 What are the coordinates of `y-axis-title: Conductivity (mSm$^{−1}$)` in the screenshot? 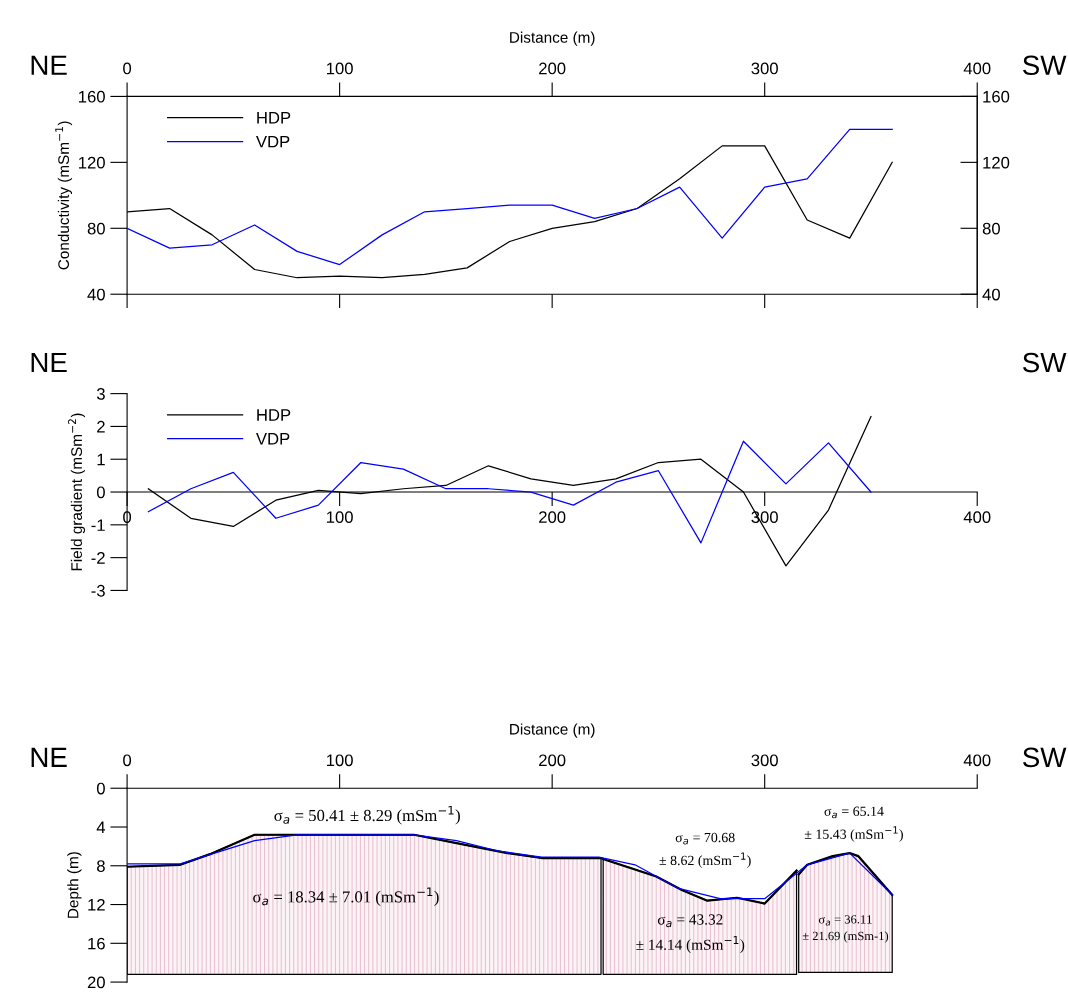 It's located at (64, 195).